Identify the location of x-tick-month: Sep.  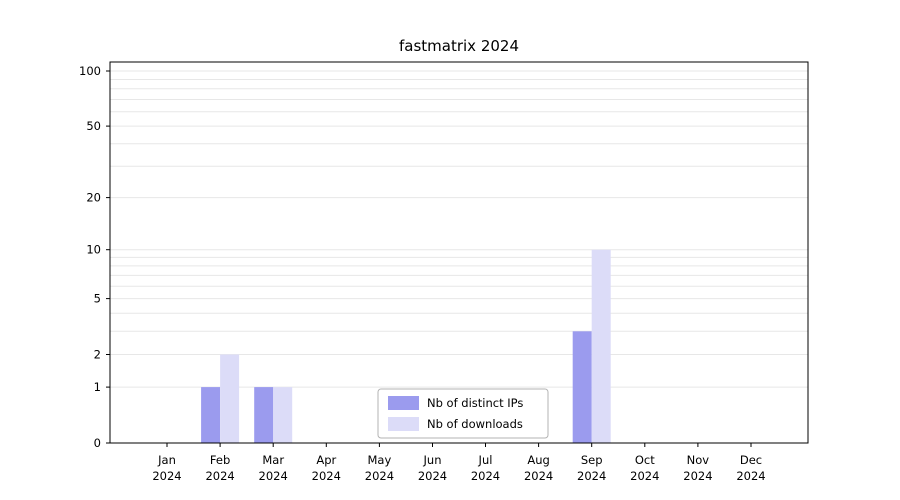
(592, 460).